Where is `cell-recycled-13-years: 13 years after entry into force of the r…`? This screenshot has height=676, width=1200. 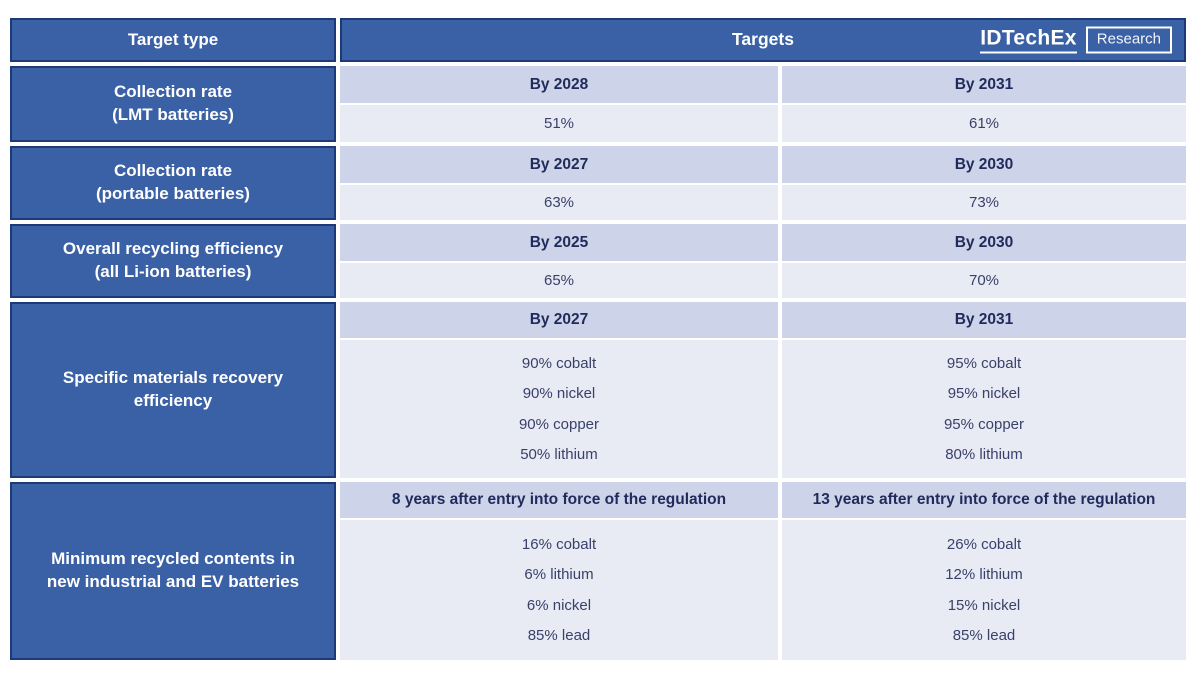
cell-recycled-13-years: 13 years after entry into force of the r… is located at coordinates (984, 571).